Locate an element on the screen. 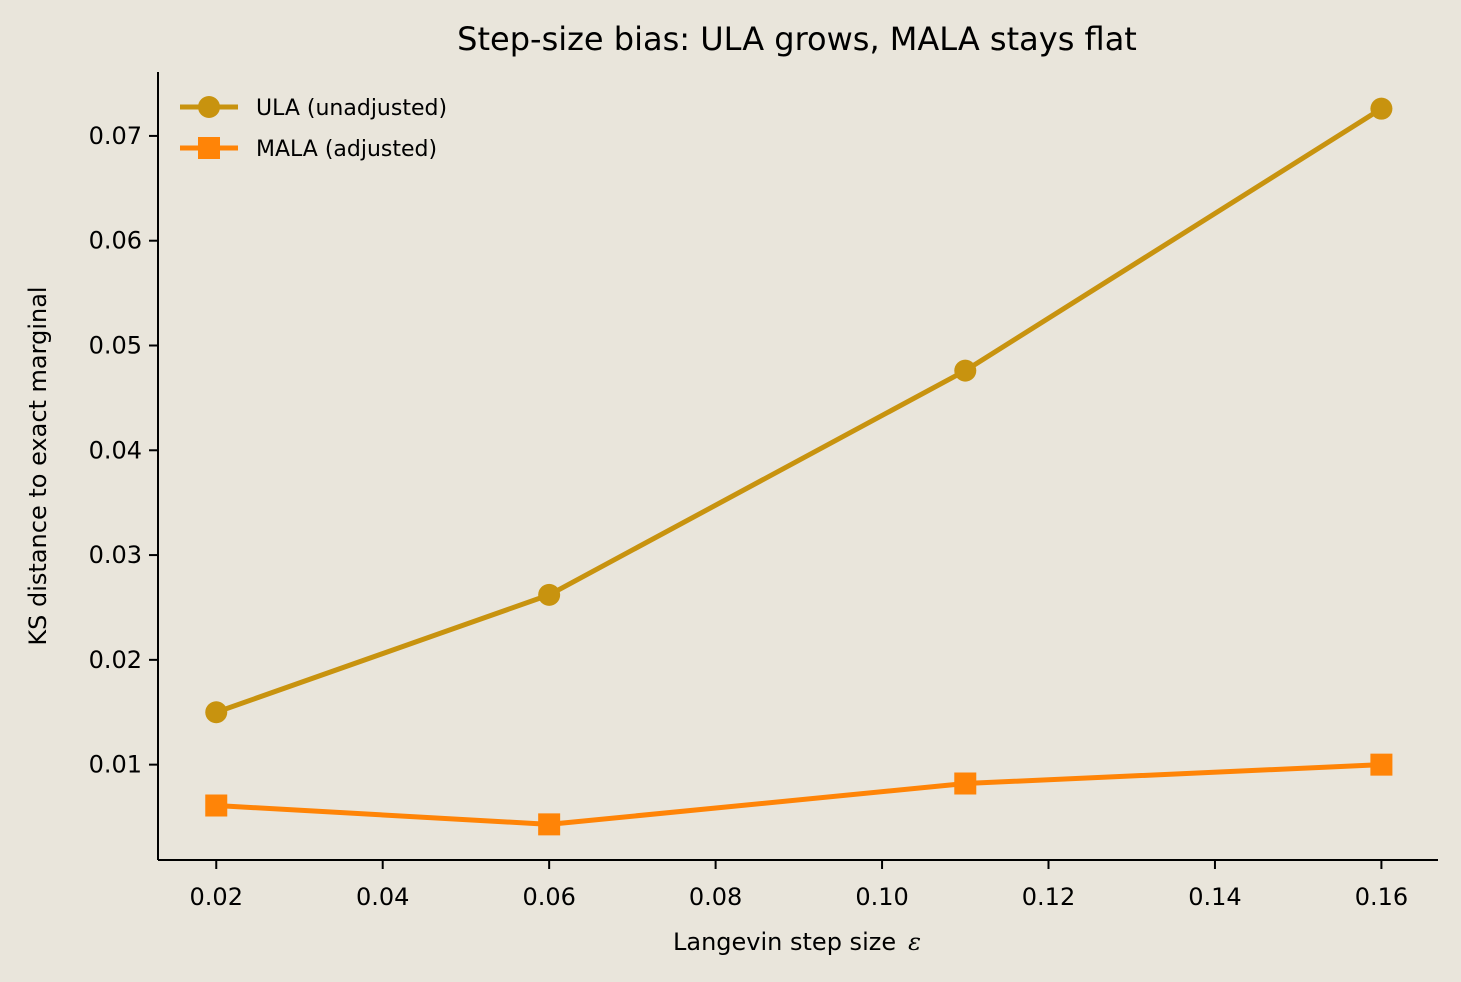 The width and height of the screenshot is (1461, 982). x-tick-label: 0.12 is located at coordinates (1048, 897).